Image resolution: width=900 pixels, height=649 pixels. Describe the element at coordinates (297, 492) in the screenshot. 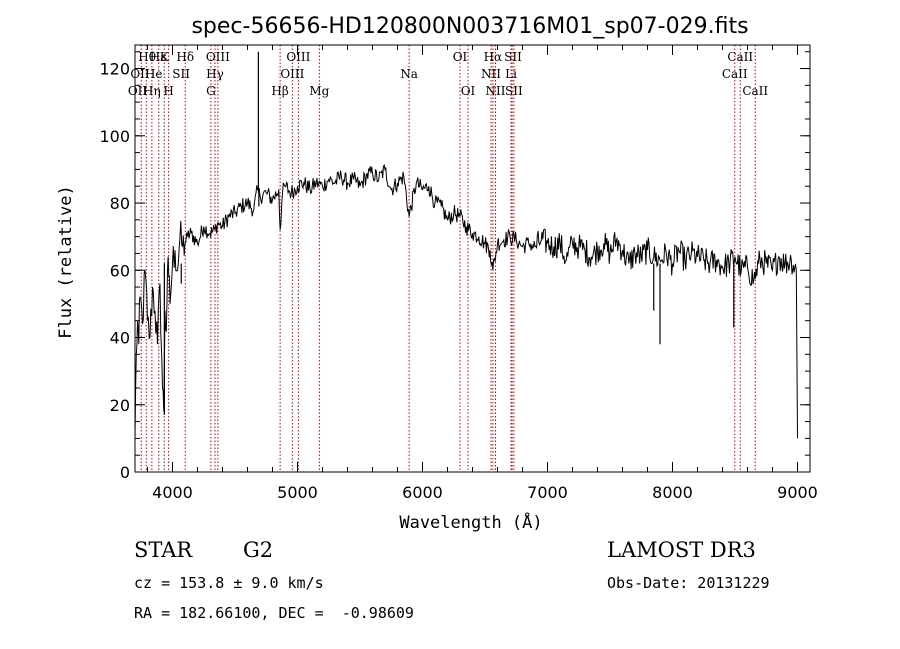

I see `x-tick-label: 5000` at that location.